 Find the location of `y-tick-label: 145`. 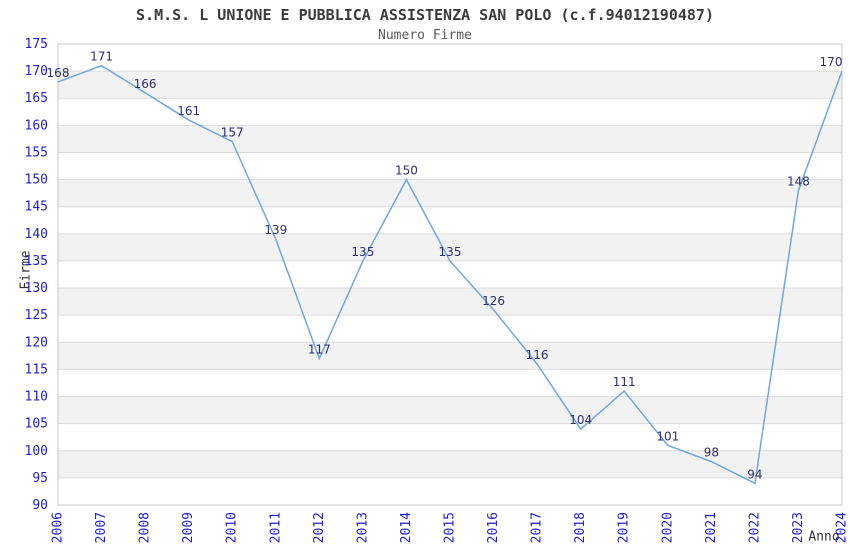

y-tick-label: 145 is located at coordinates (36, 207).